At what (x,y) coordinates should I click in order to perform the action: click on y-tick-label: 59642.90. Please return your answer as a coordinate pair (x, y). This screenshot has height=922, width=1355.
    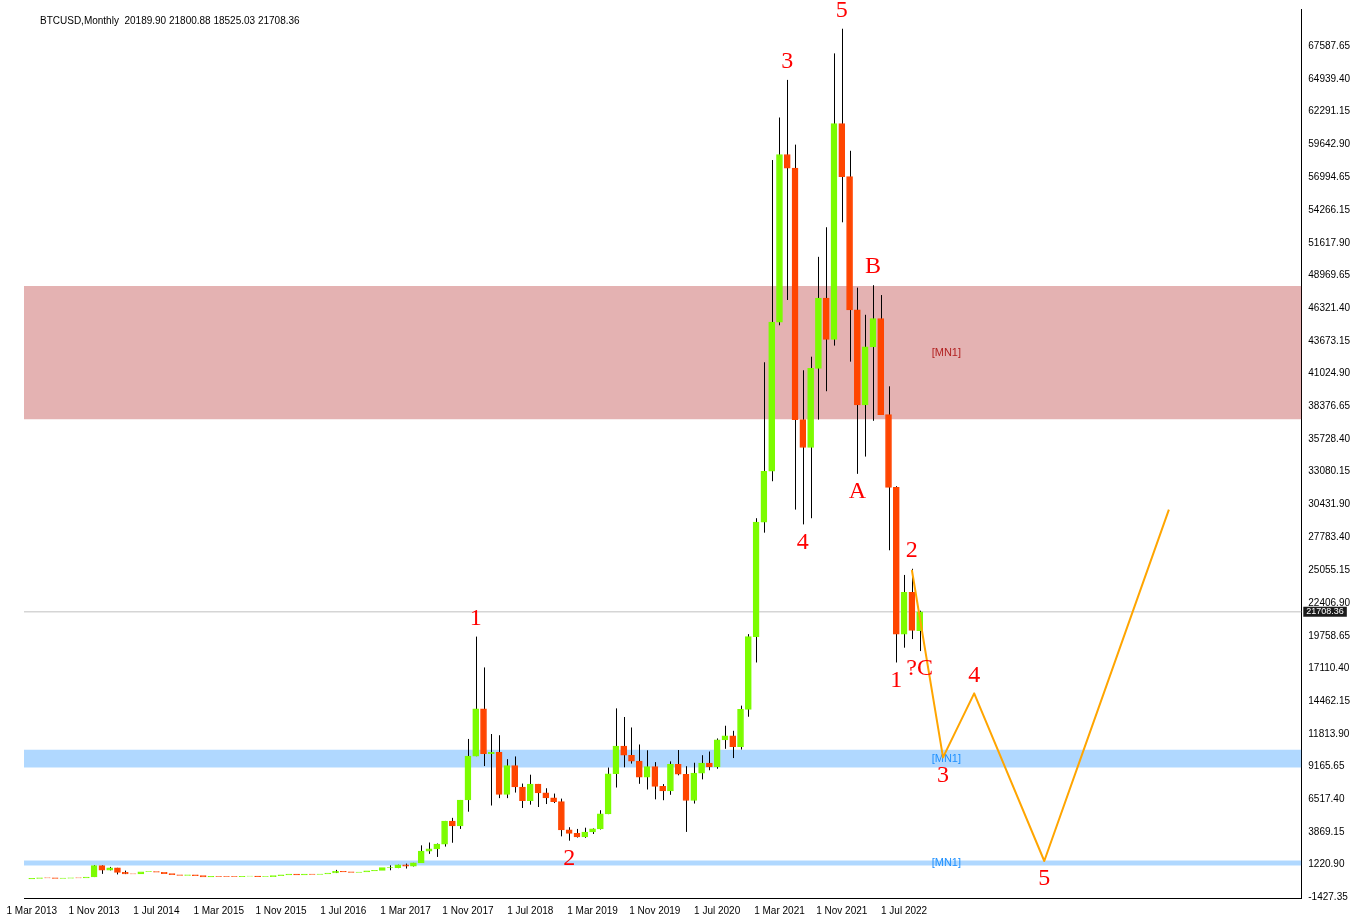
    Looking at the image, I should click on (1329, 143).